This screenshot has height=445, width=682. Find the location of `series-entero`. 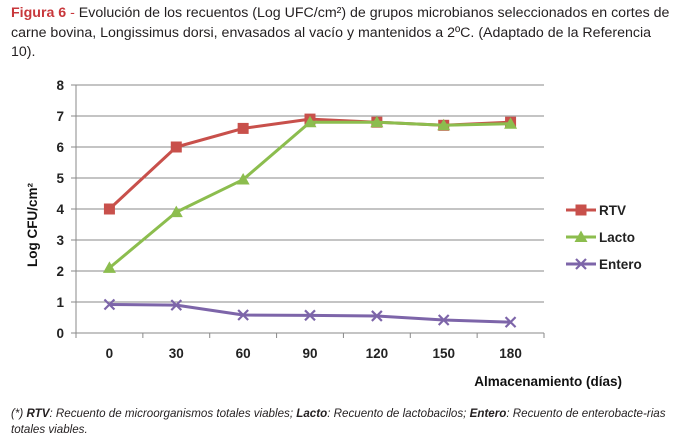

series-entero is located at coordinates (310, 313).